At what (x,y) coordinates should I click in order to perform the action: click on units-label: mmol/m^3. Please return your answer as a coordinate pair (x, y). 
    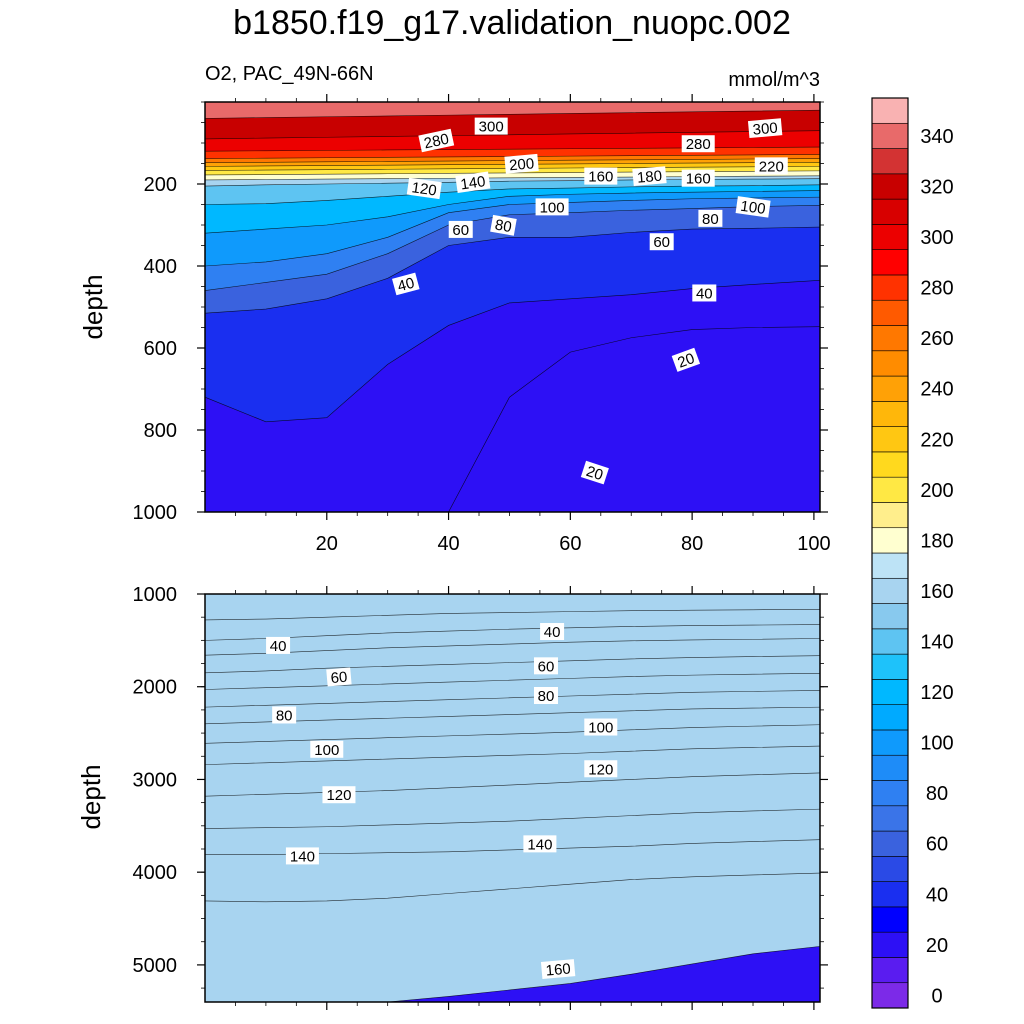
    Looking at the image, I should click on (774, 80).